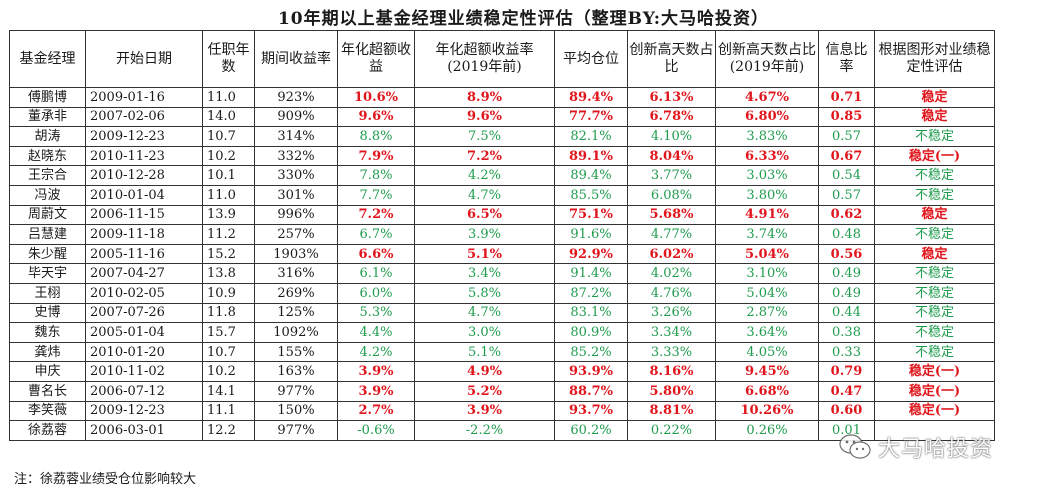 Image resolution: width=1047 pixels, height=495 pixels. What do you see at coordinates (671, 293) in the screenshot?
I see `new-high-ratio-cell: 4.76%` at bounding box center [671, 293].